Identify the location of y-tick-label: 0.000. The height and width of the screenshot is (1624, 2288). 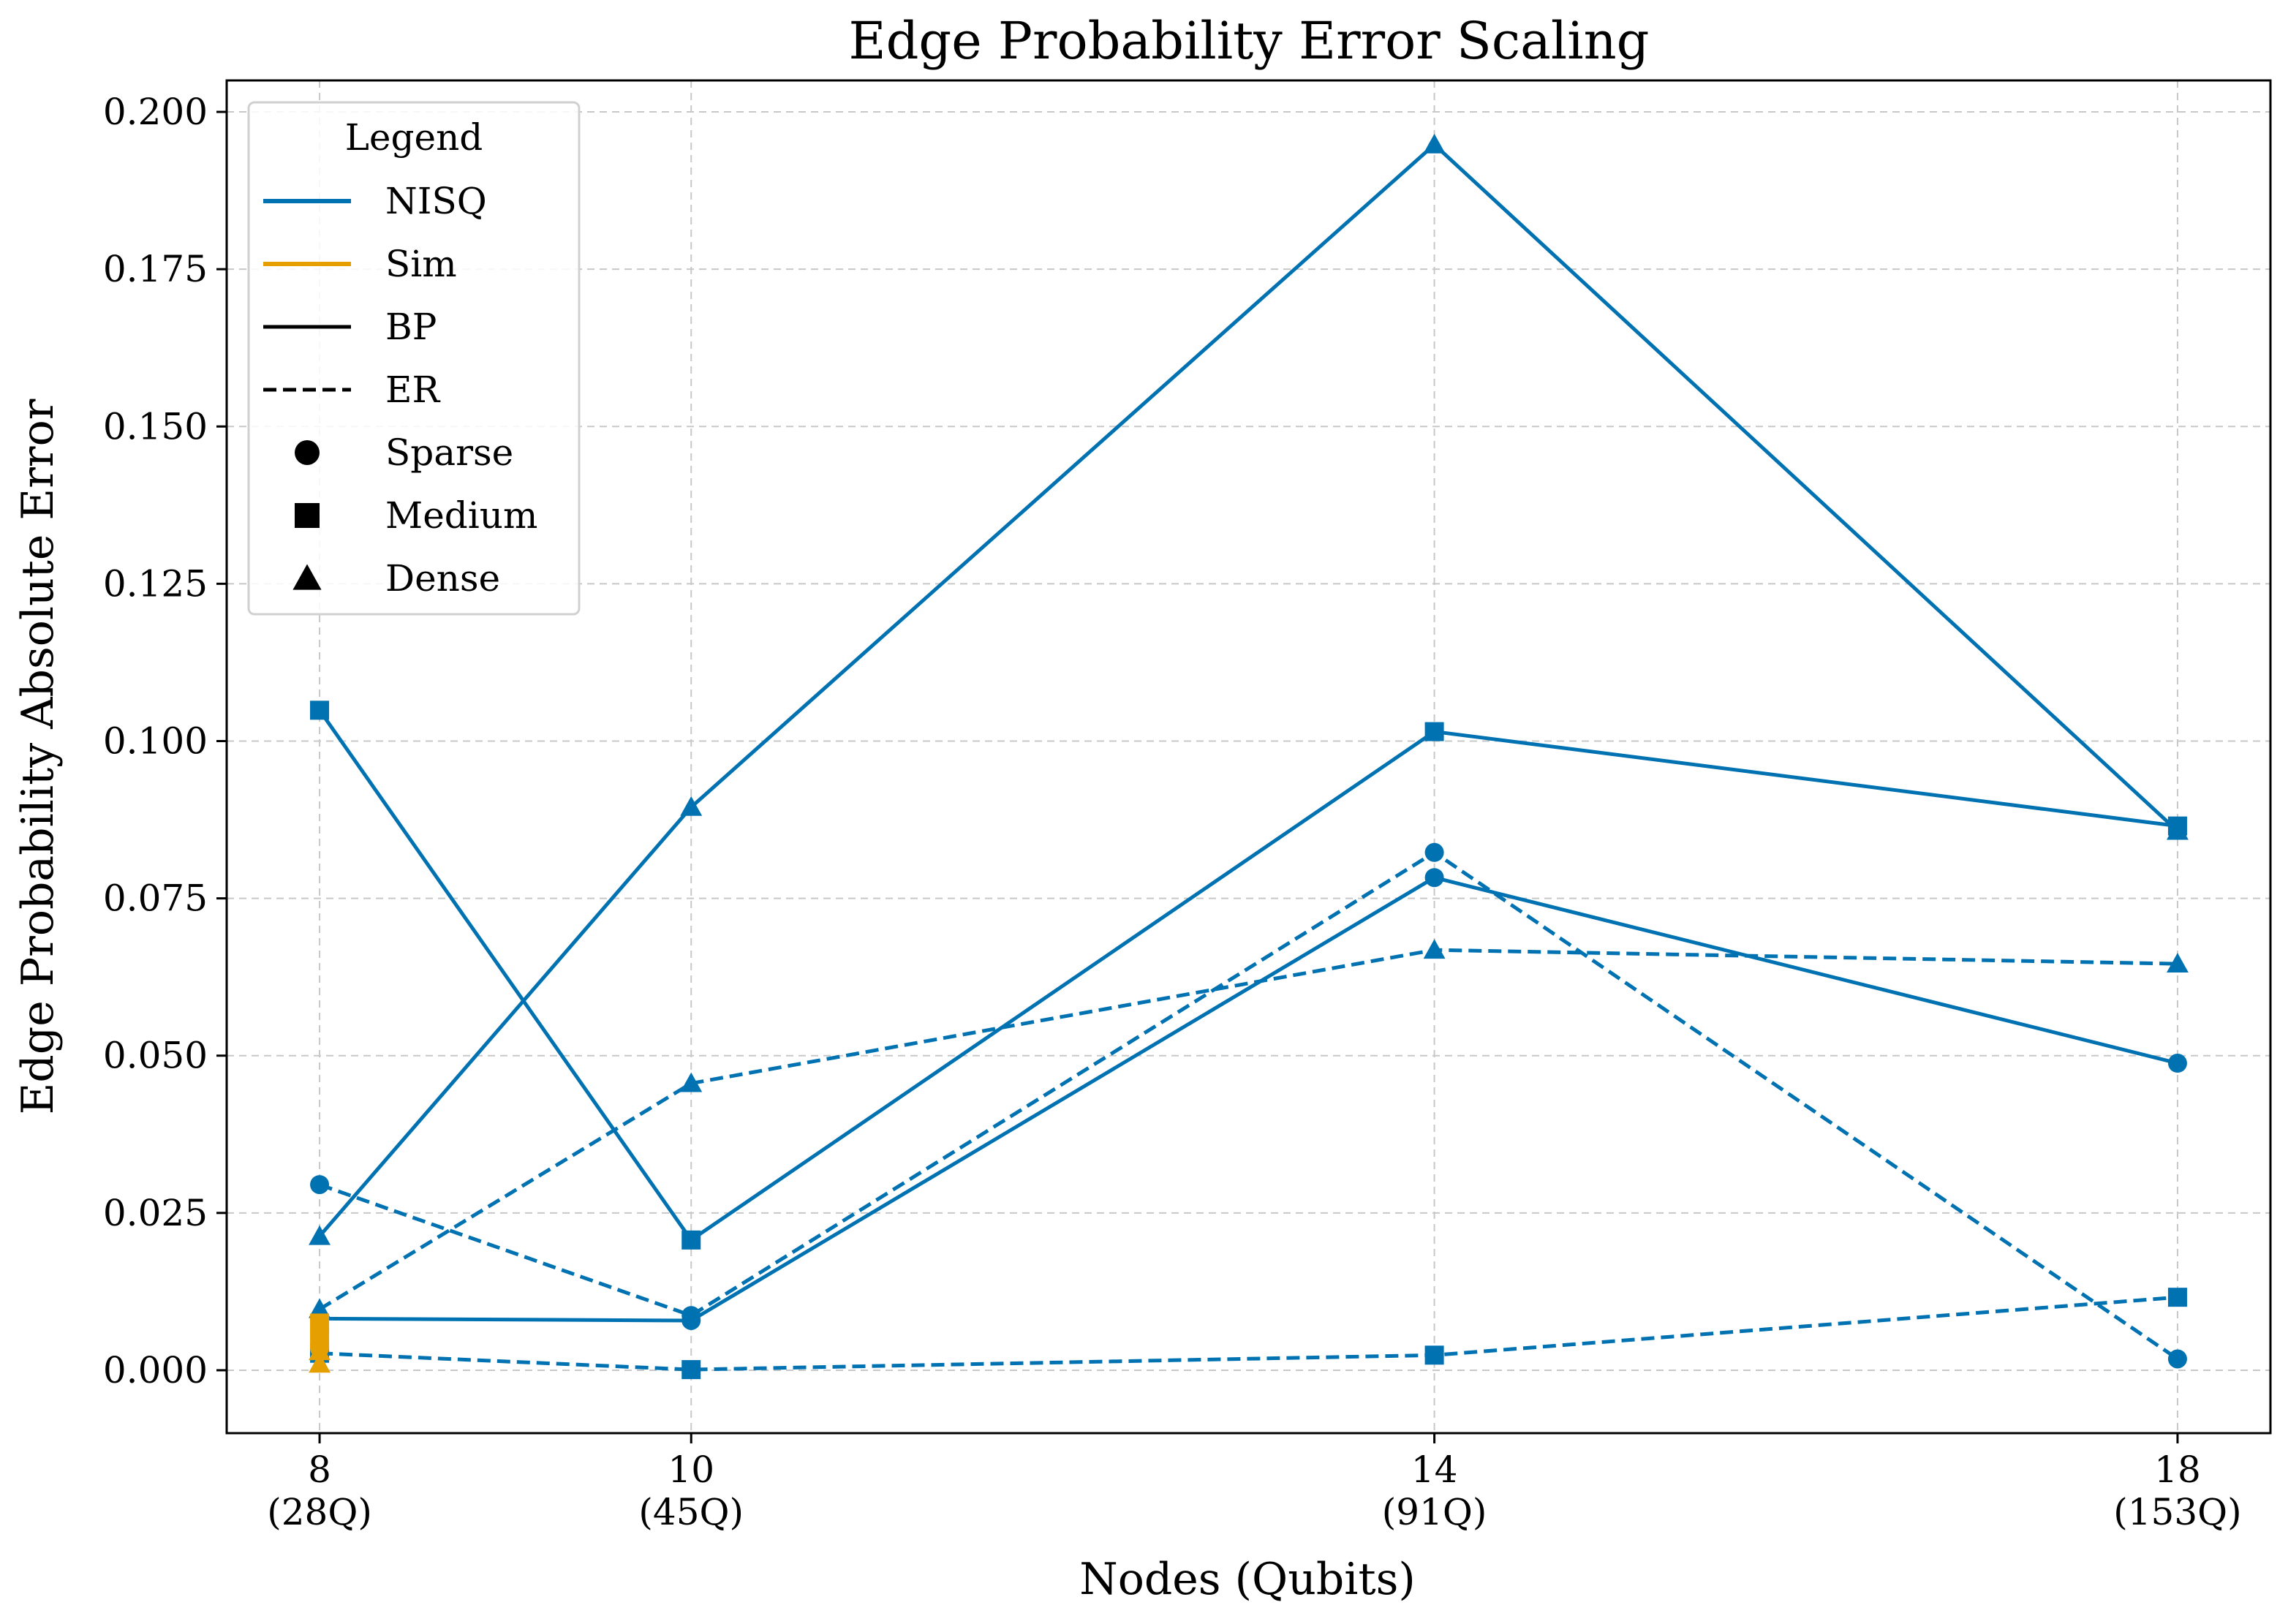
(155, 1370).